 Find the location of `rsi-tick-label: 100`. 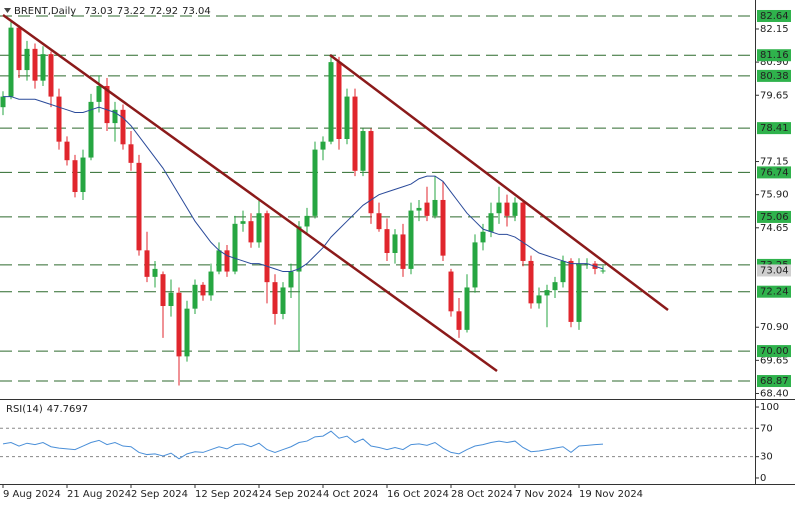

rsi-tick-label: 100 is located at coordinates (769, 407).